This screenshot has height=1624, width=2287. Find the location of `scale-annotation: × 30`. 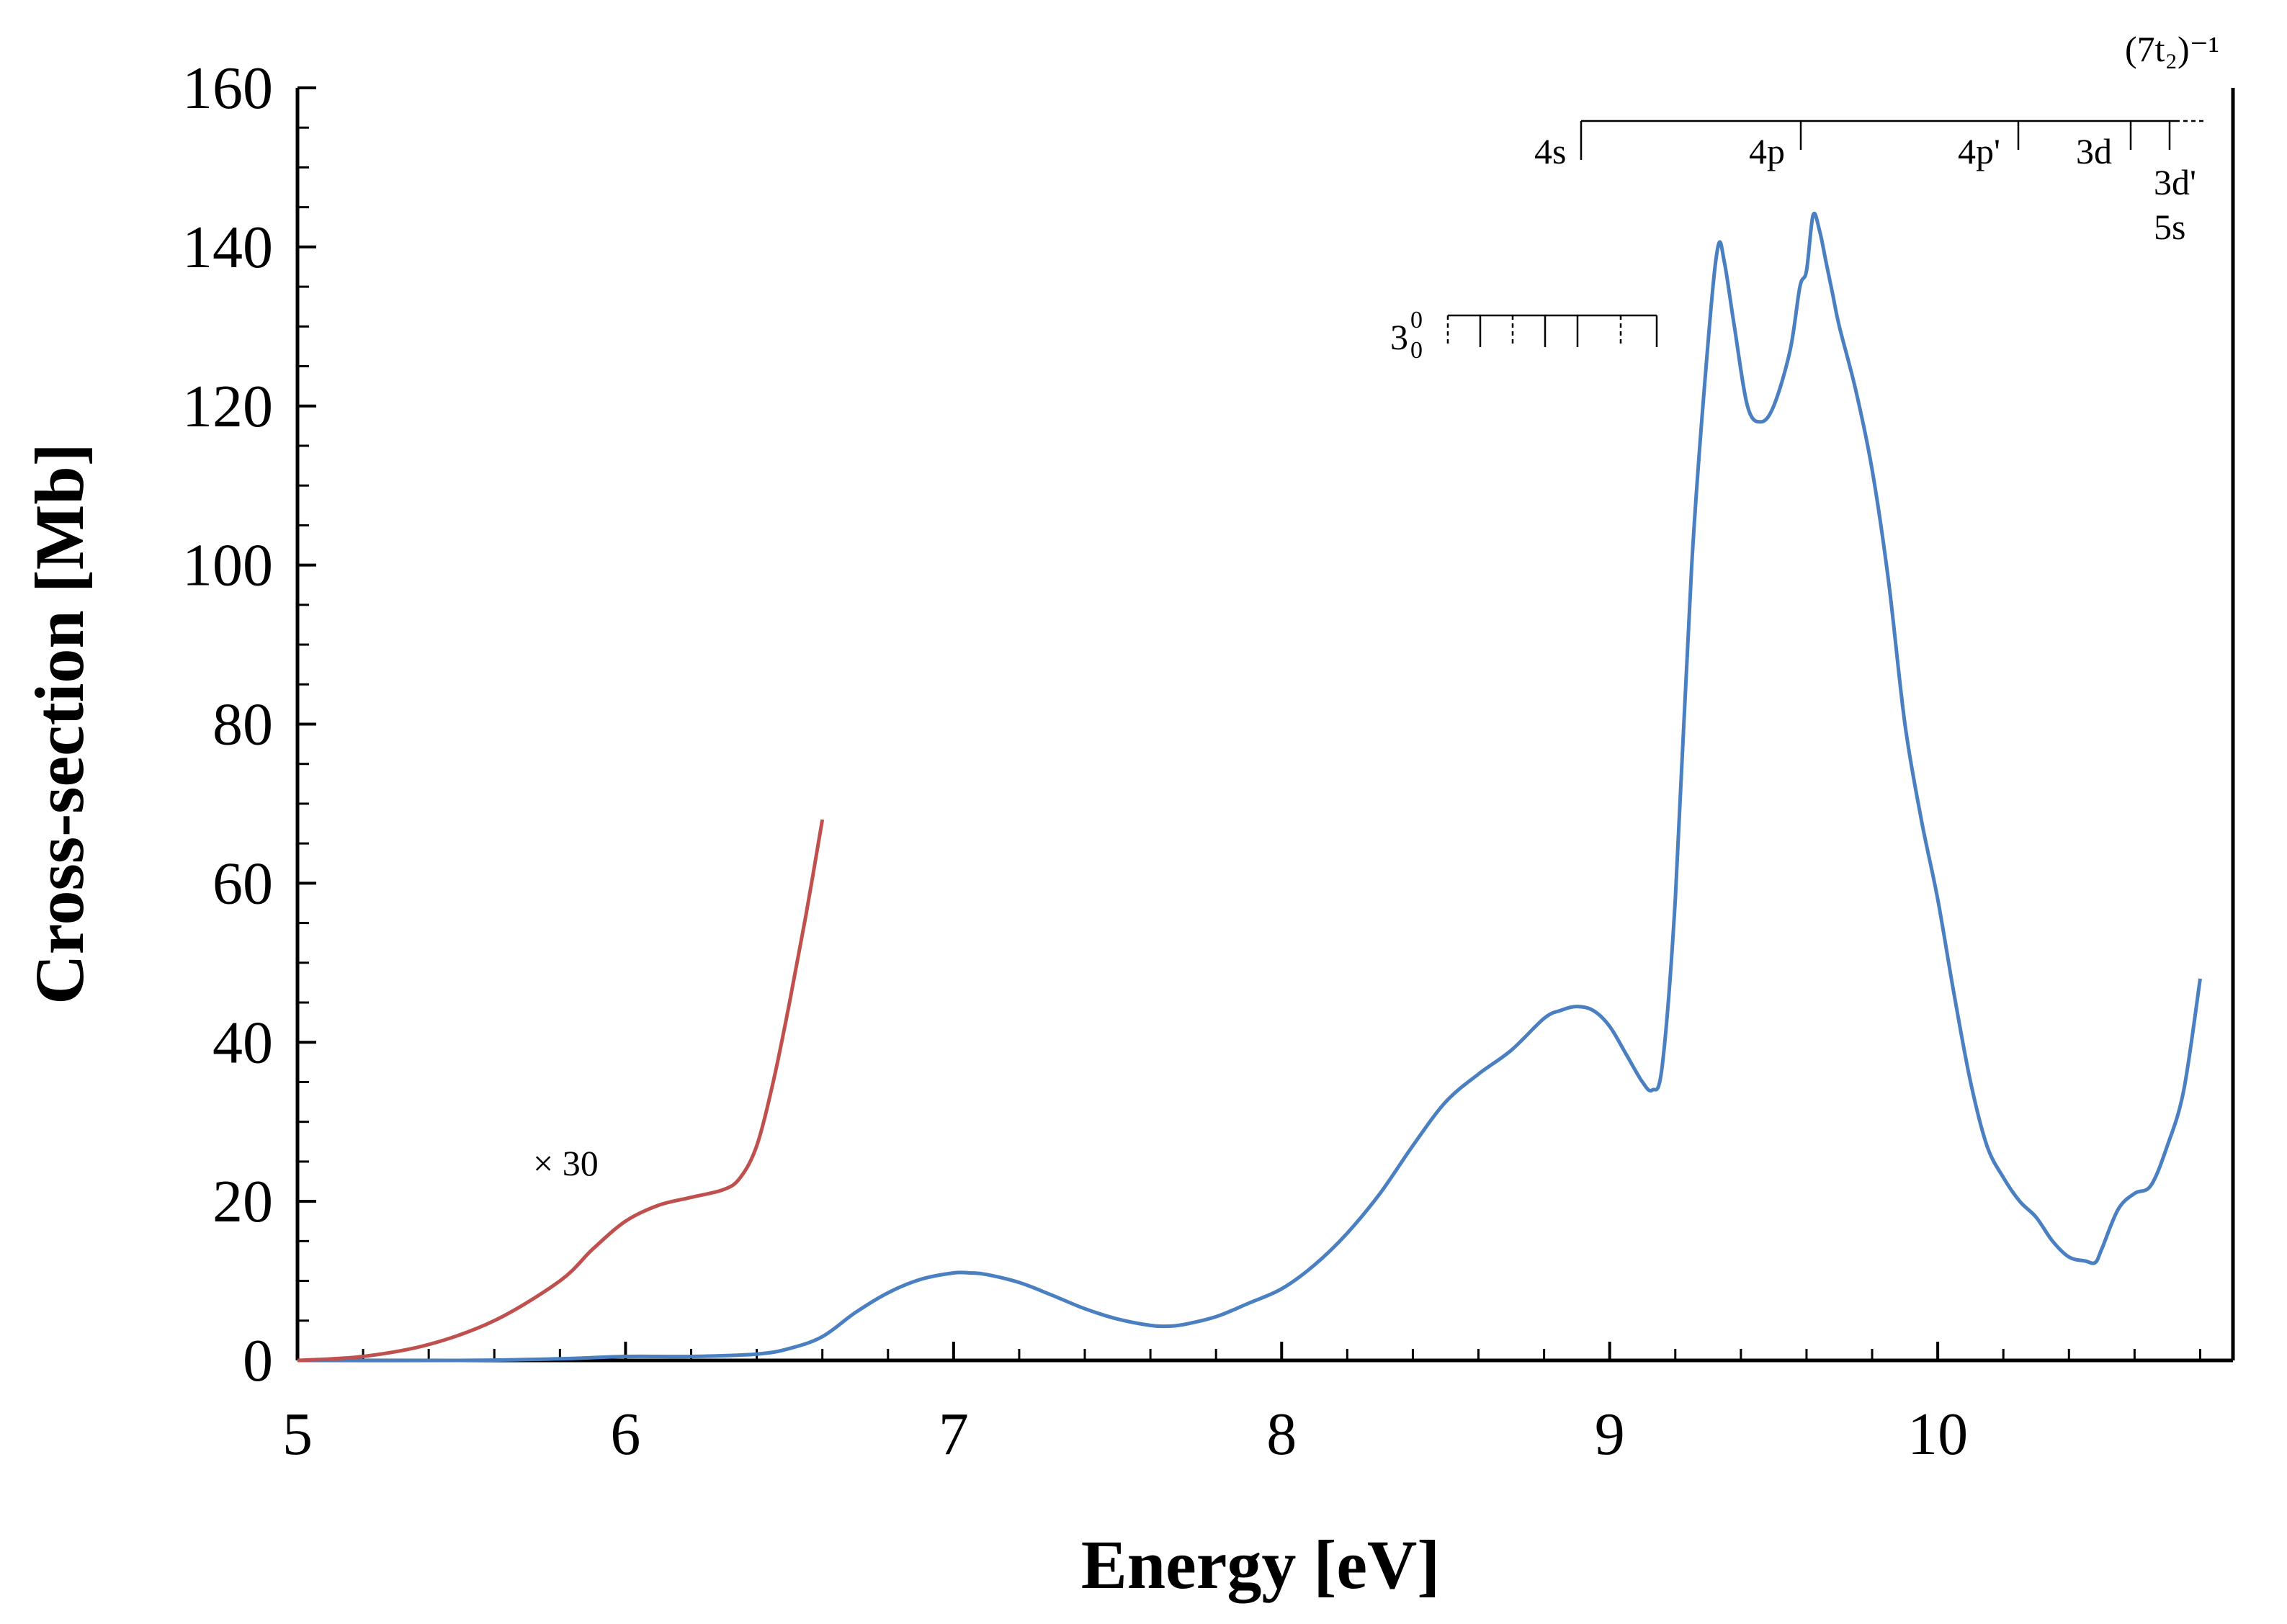

scale-annotation: × 30 is located at coordinates (566, 1163).